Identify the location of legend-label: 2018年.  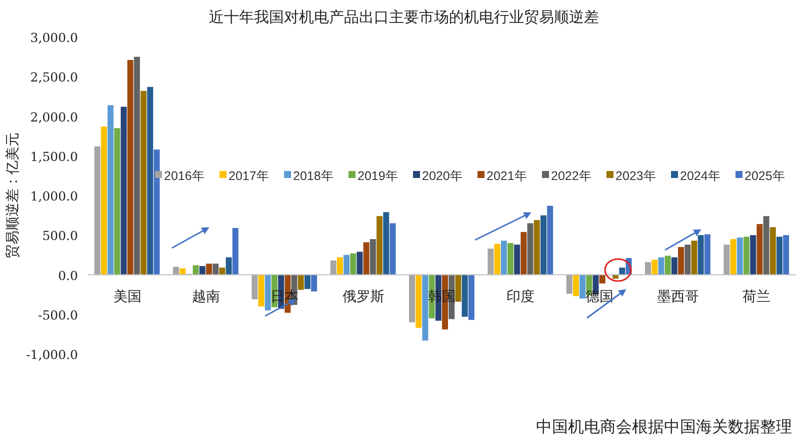
(313, 176).